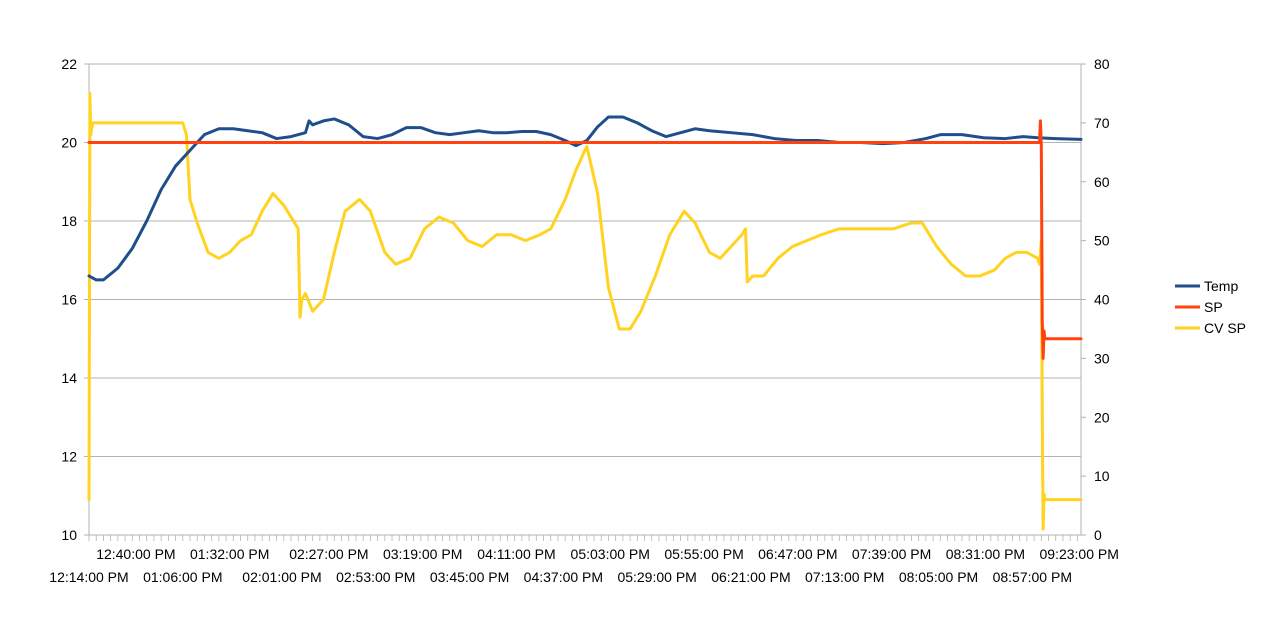 The height and width of the screenshot is (617, 1277). I want to click on y-tick-label: 22, so click(69, 64).